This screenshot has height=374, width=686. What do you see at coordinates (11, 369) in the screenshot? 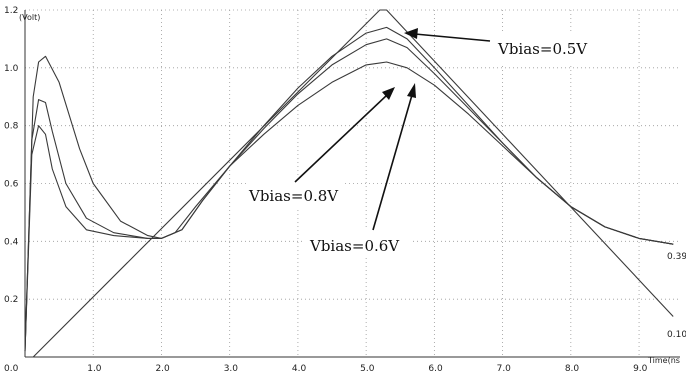
I see `x-tick-label: 0.0` at bounding box center [11, 369].